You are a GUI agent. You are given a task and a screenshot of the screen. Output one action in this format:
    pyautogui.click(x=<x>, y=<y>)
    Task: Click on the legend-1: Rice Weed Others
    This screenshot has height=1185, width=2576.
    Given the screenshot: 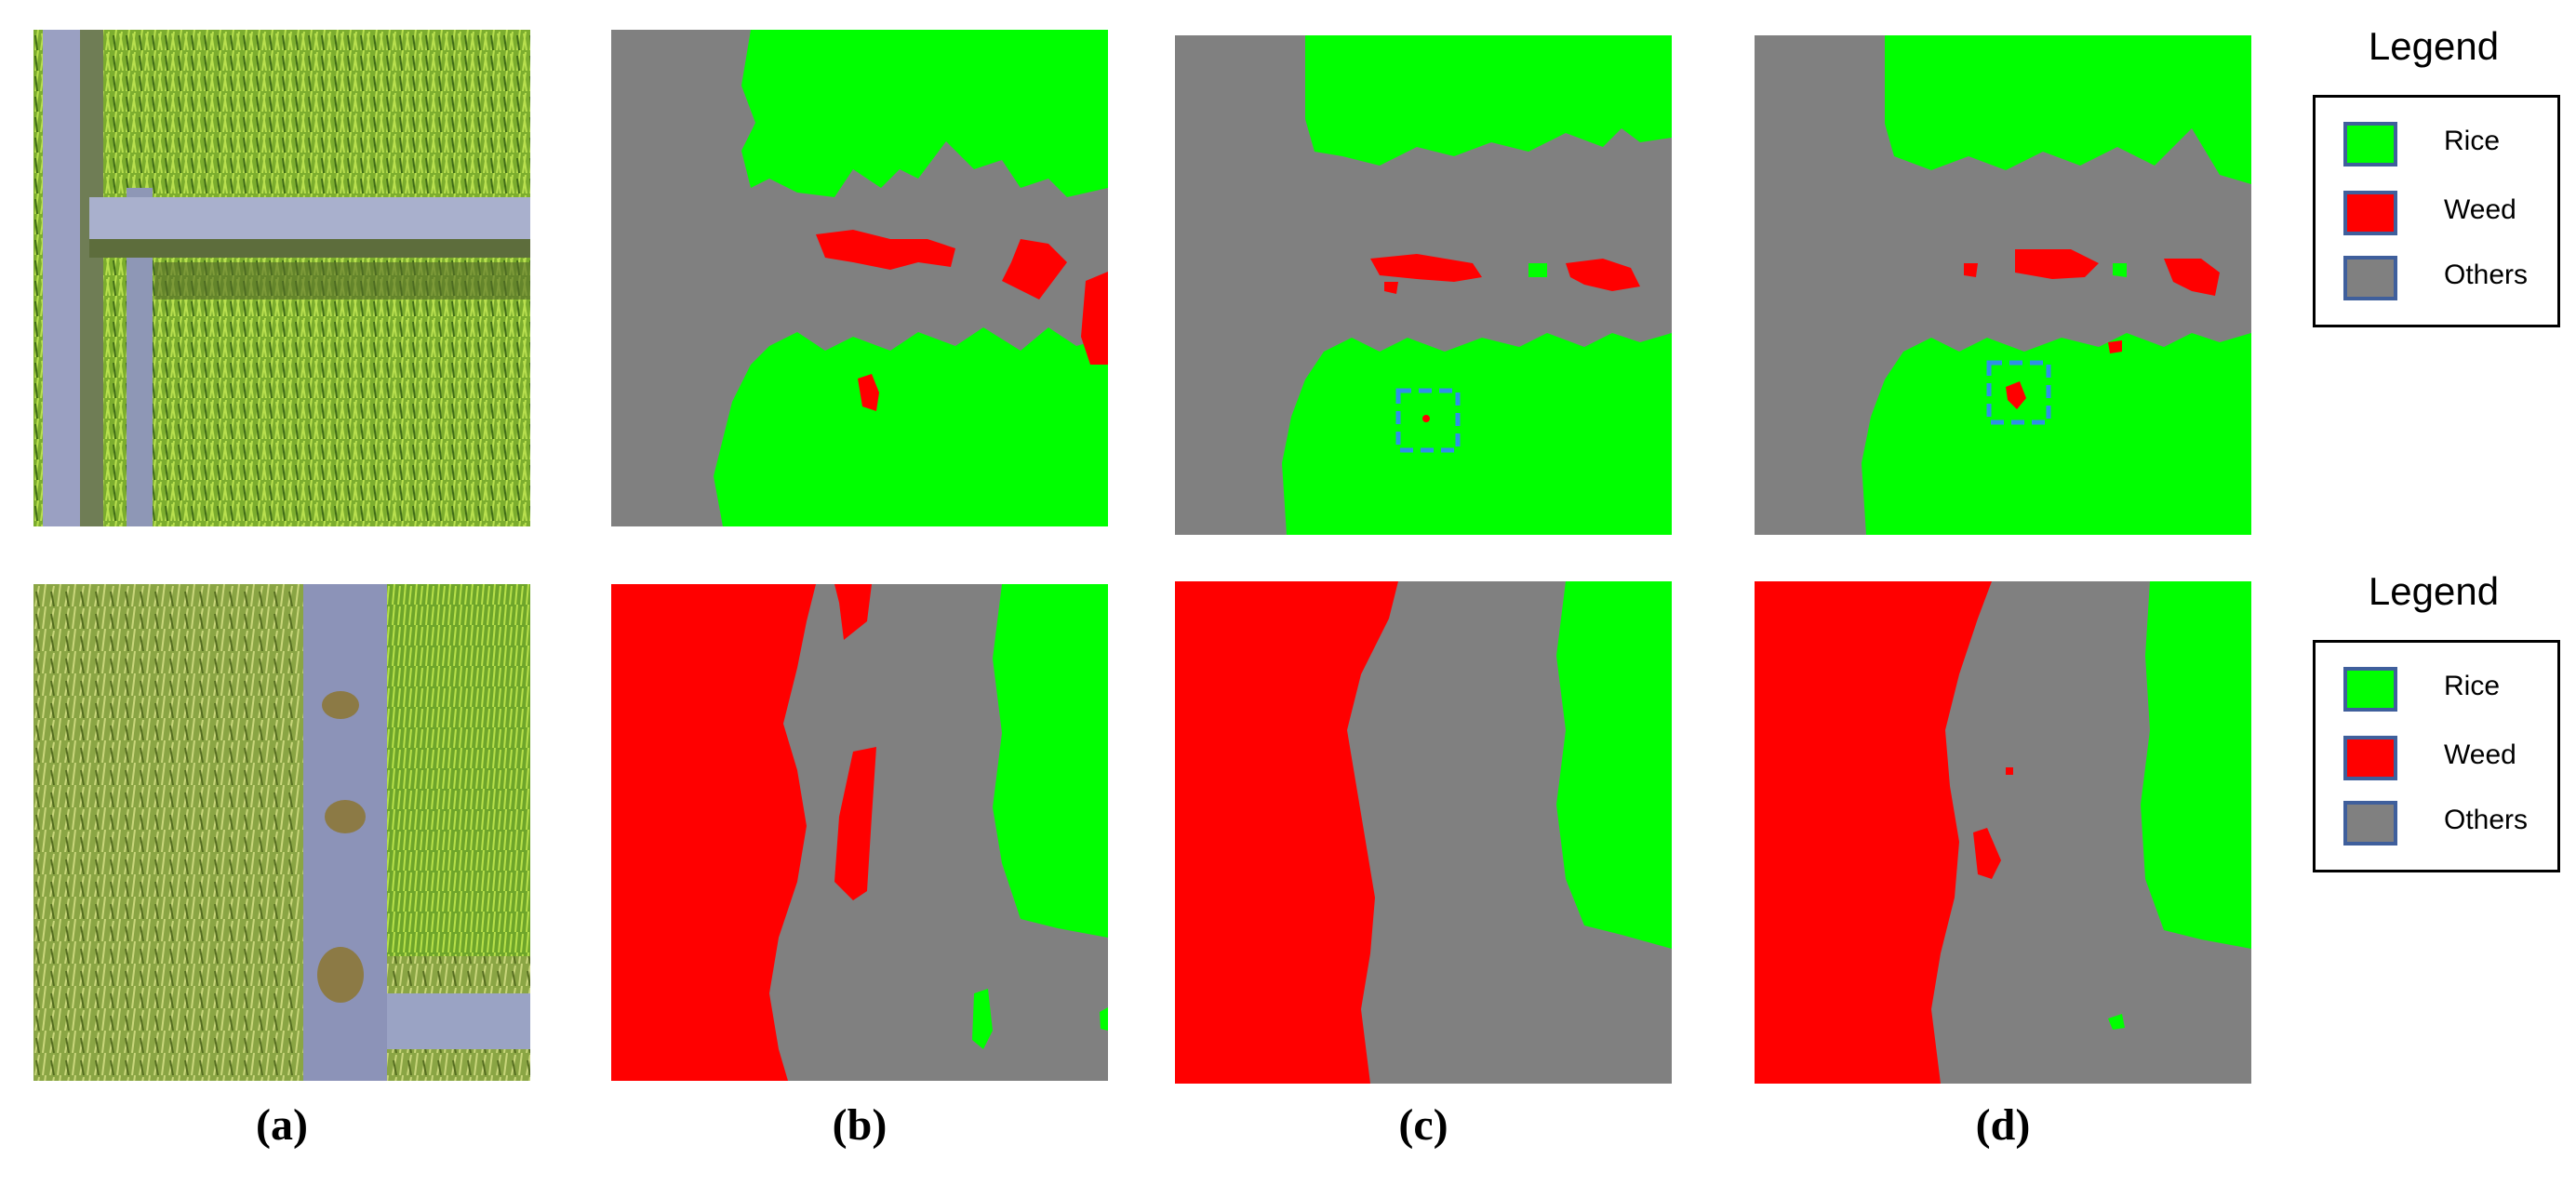 What is the action you would take?
    pyautogui.click(x=2436, y=211)
    